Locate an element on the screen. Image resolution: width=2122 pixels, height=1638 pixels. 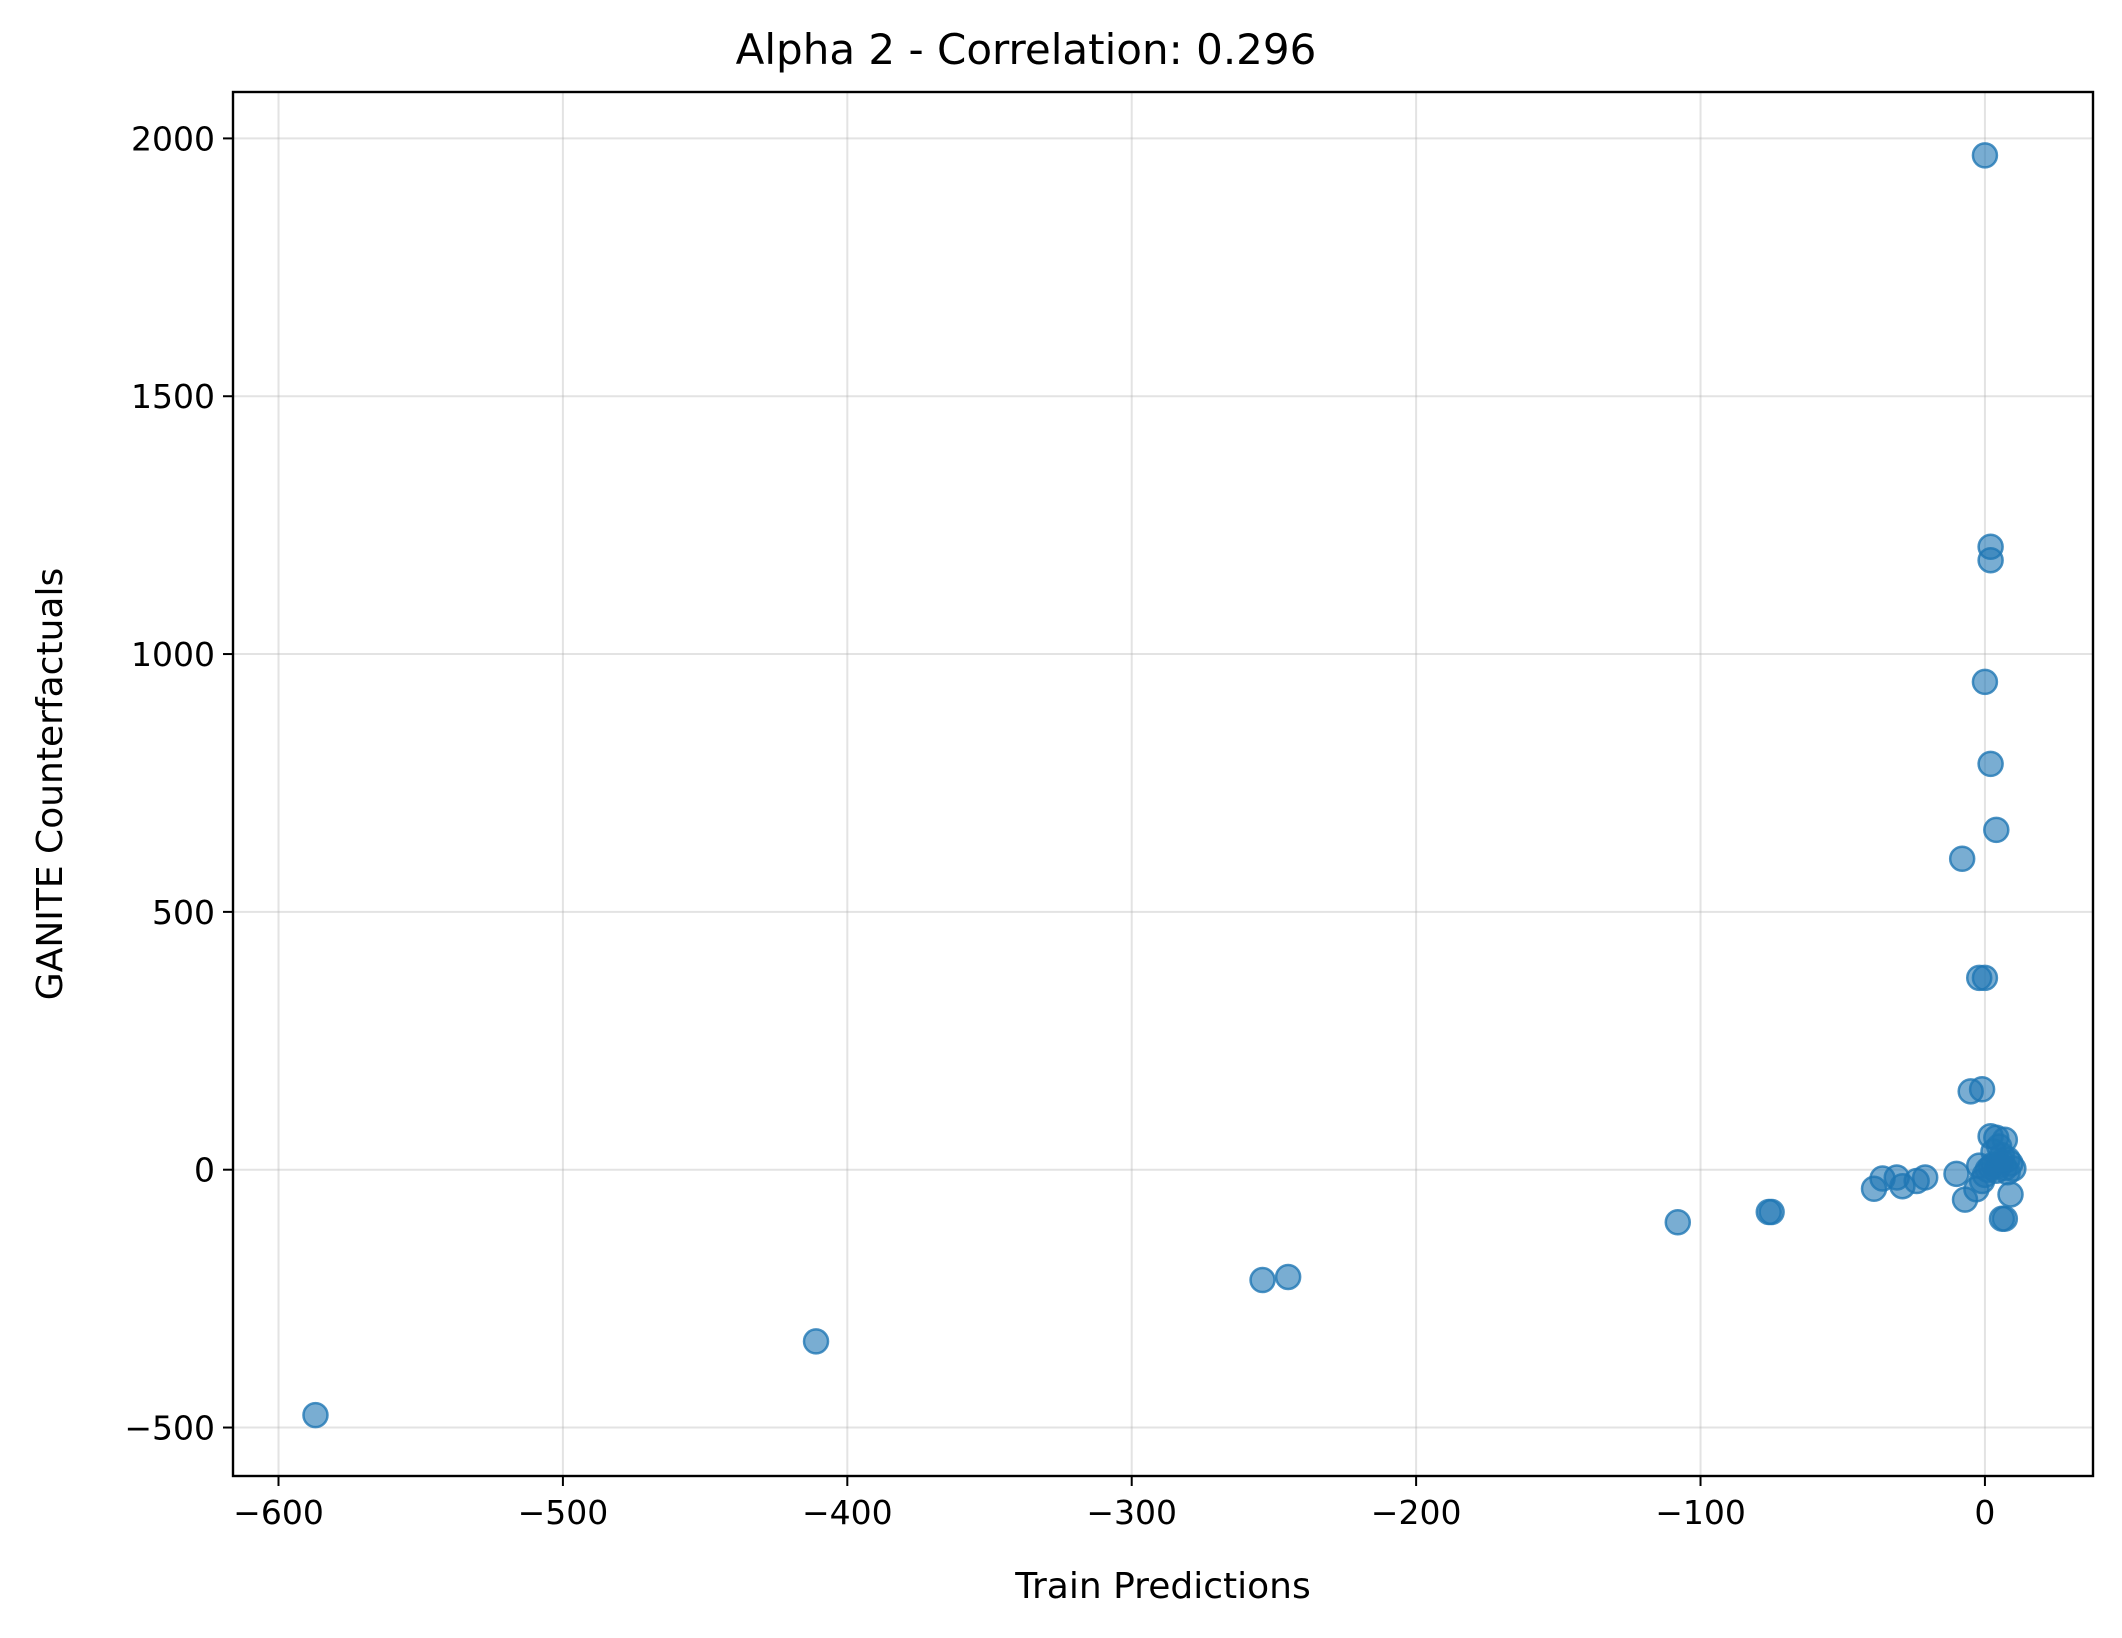
chart-title: Alpha 2 - Correlation: 0.296 is located at coordinates (1026, 49).